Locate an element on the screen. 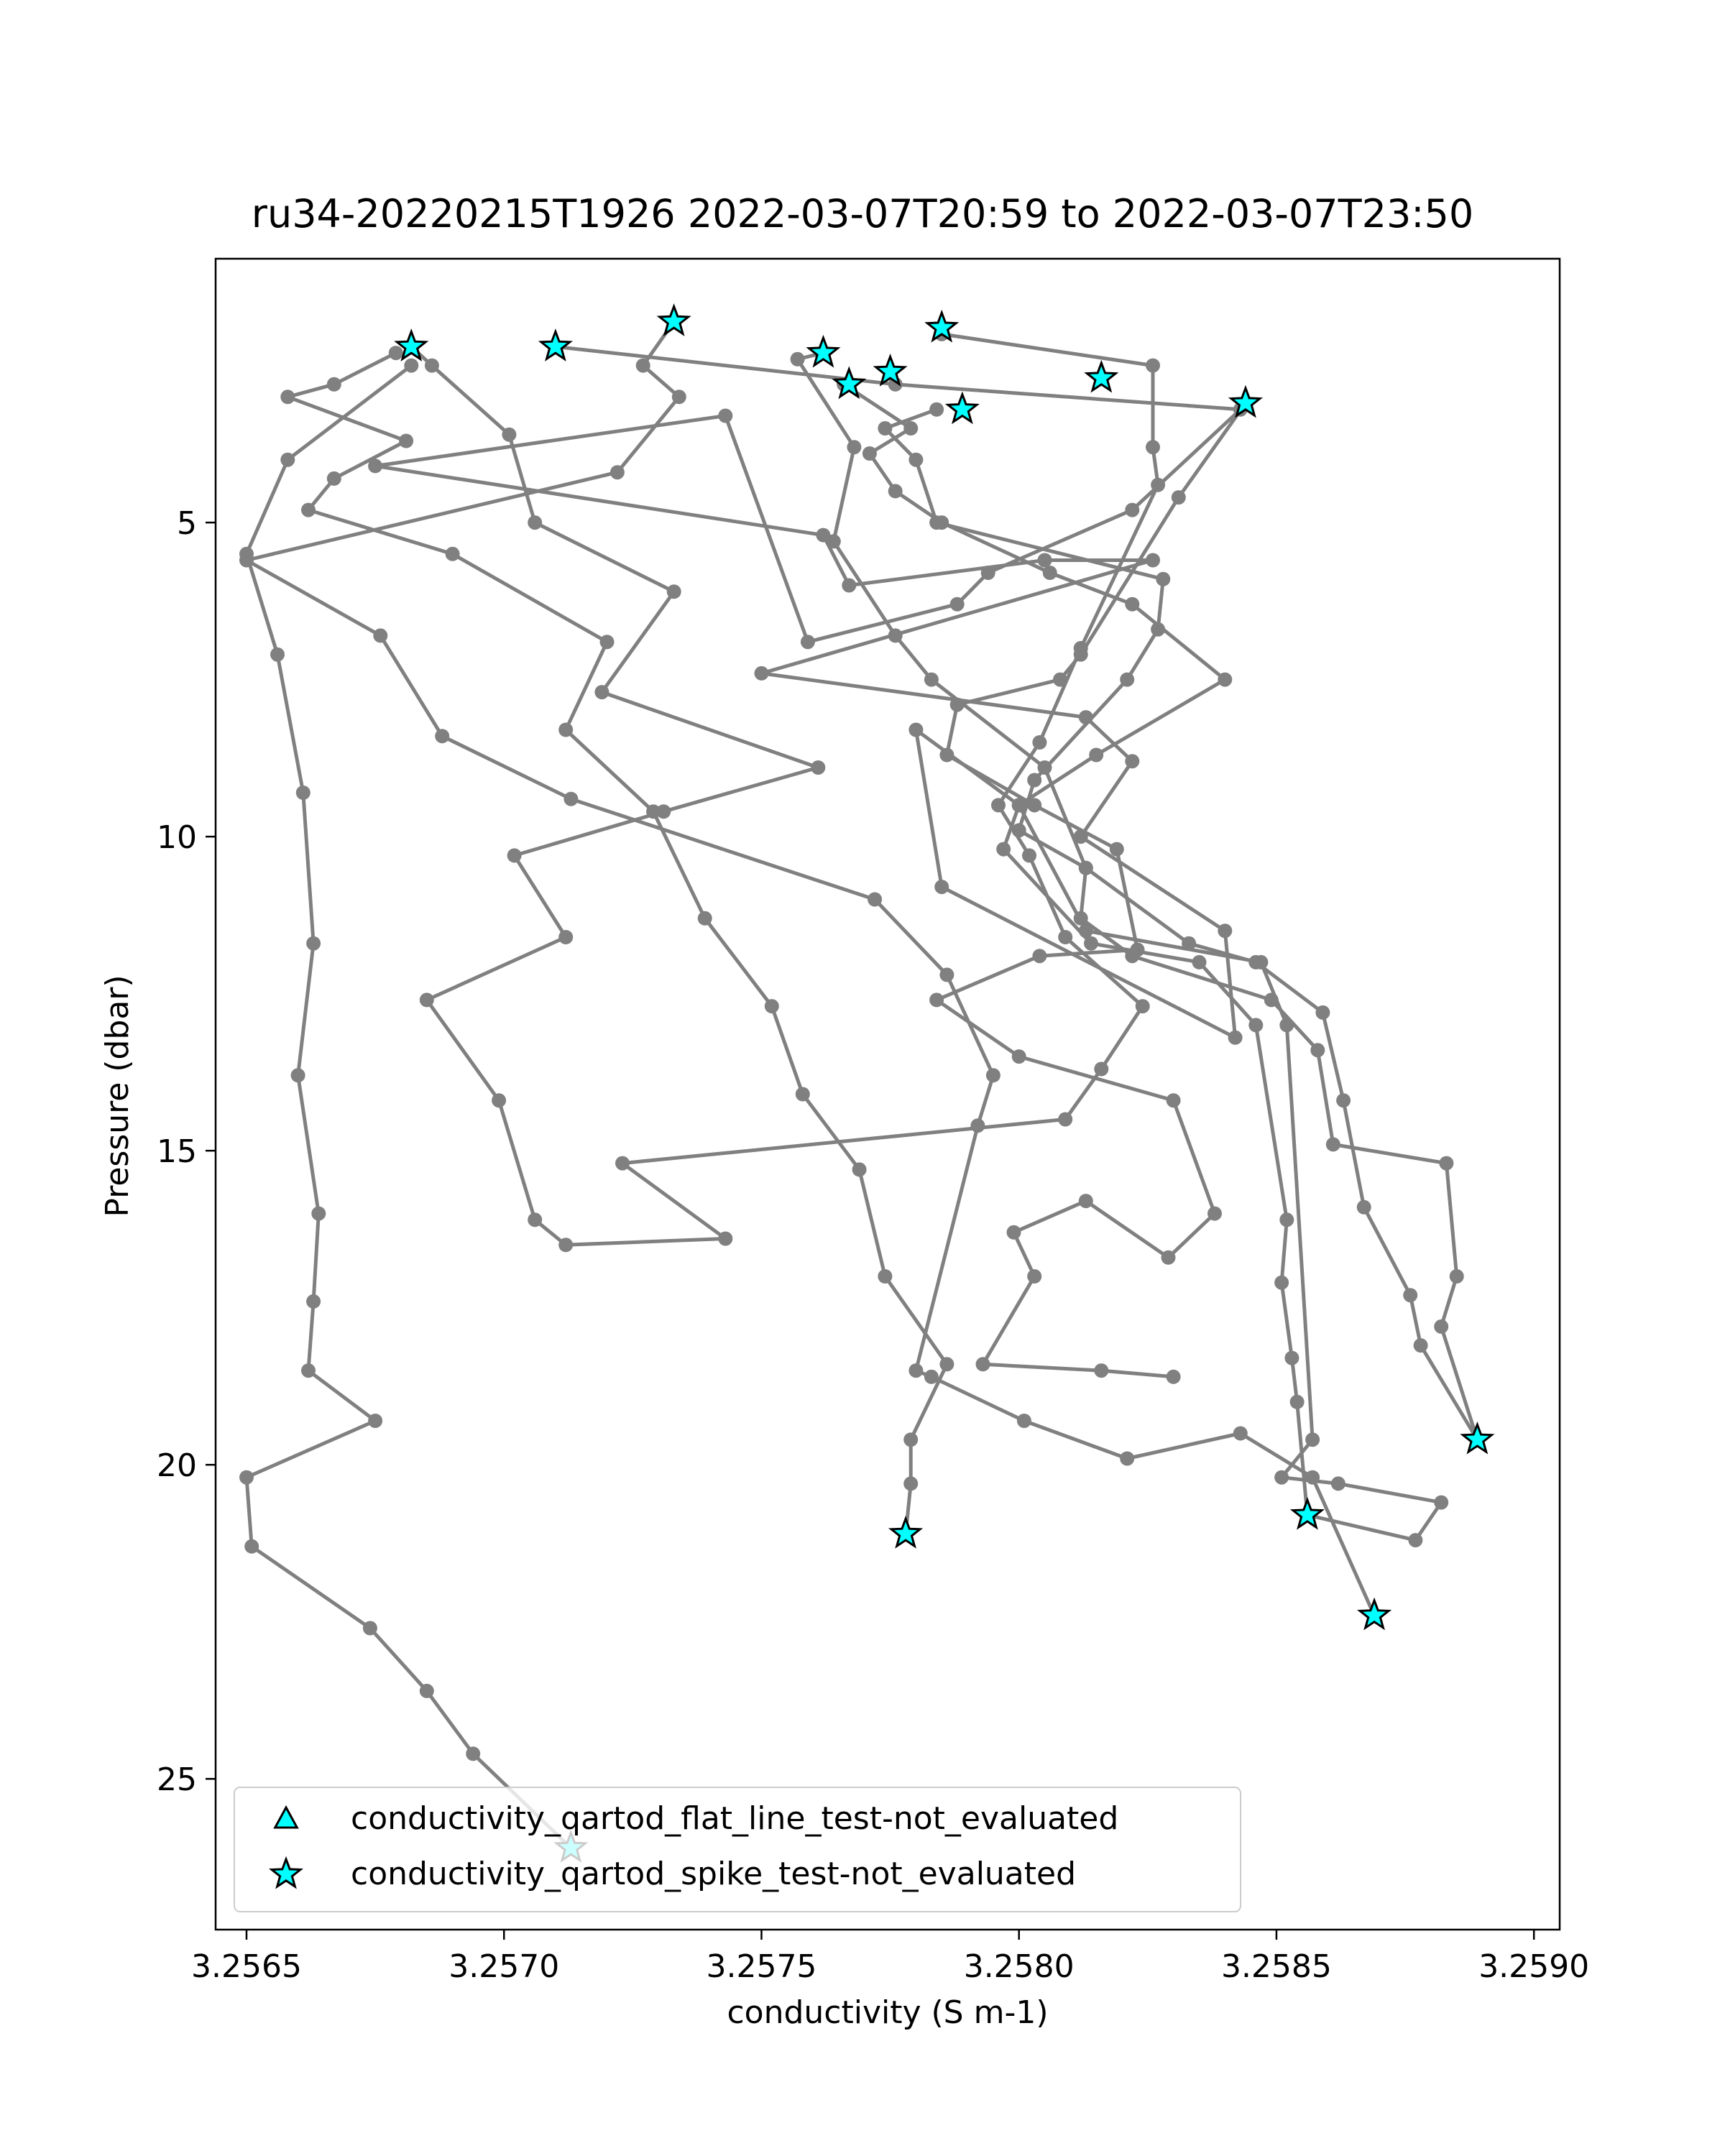 Image resolution: width=1725 pixels, height=2156 pixels. y-tick-label: 20 is located at coordinates (177, 1465).